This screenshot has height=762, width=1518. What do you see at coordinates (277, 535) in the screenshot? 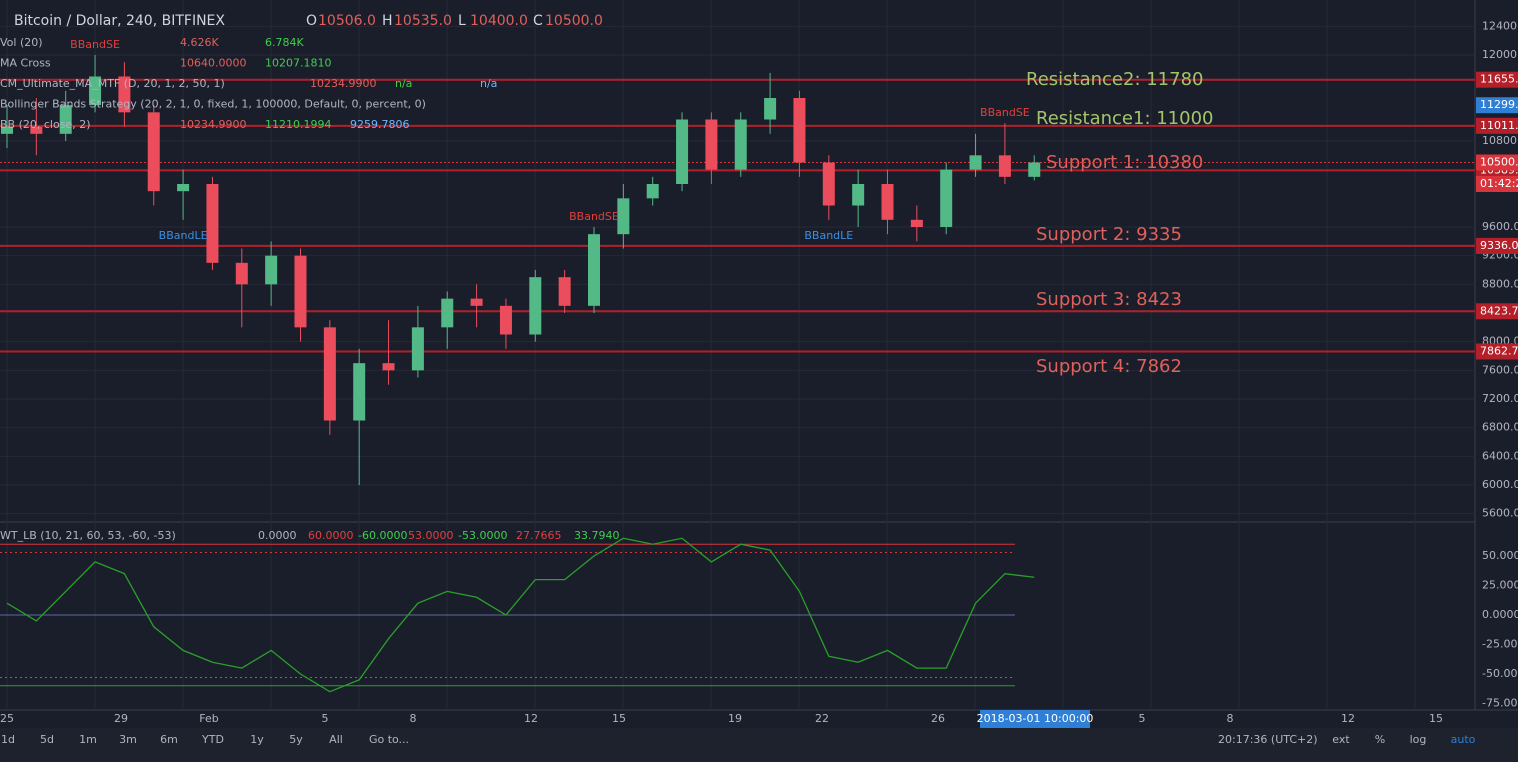
I see `osc-readout: 0.0000` at bounding box center [277, 535].